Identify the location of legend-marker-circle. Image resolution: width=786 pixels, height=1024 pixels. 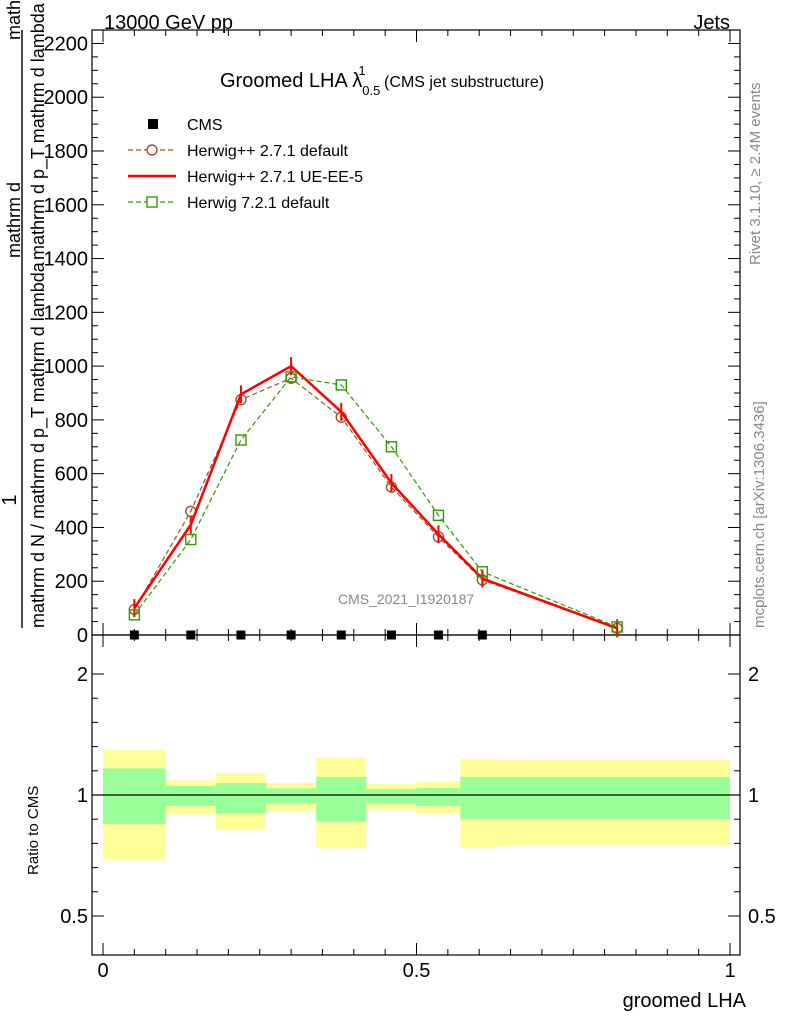
(152, 150).